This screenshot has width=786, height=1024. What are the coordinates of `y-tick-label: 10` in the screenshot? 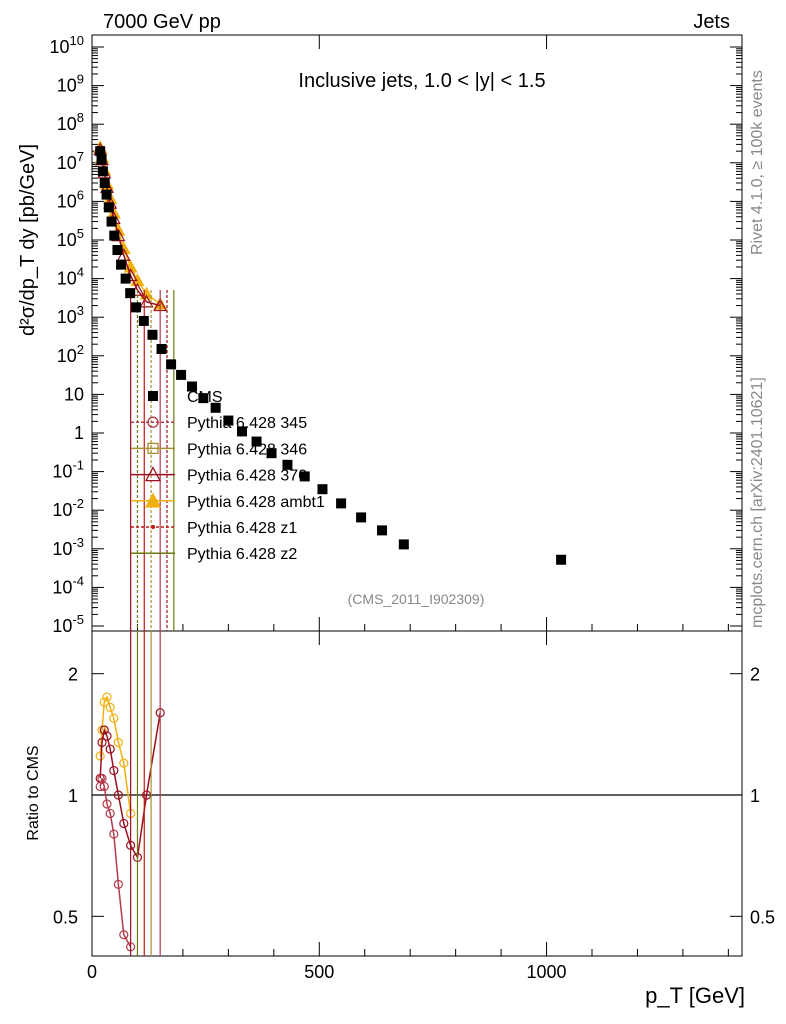 It's located at (74, 394).